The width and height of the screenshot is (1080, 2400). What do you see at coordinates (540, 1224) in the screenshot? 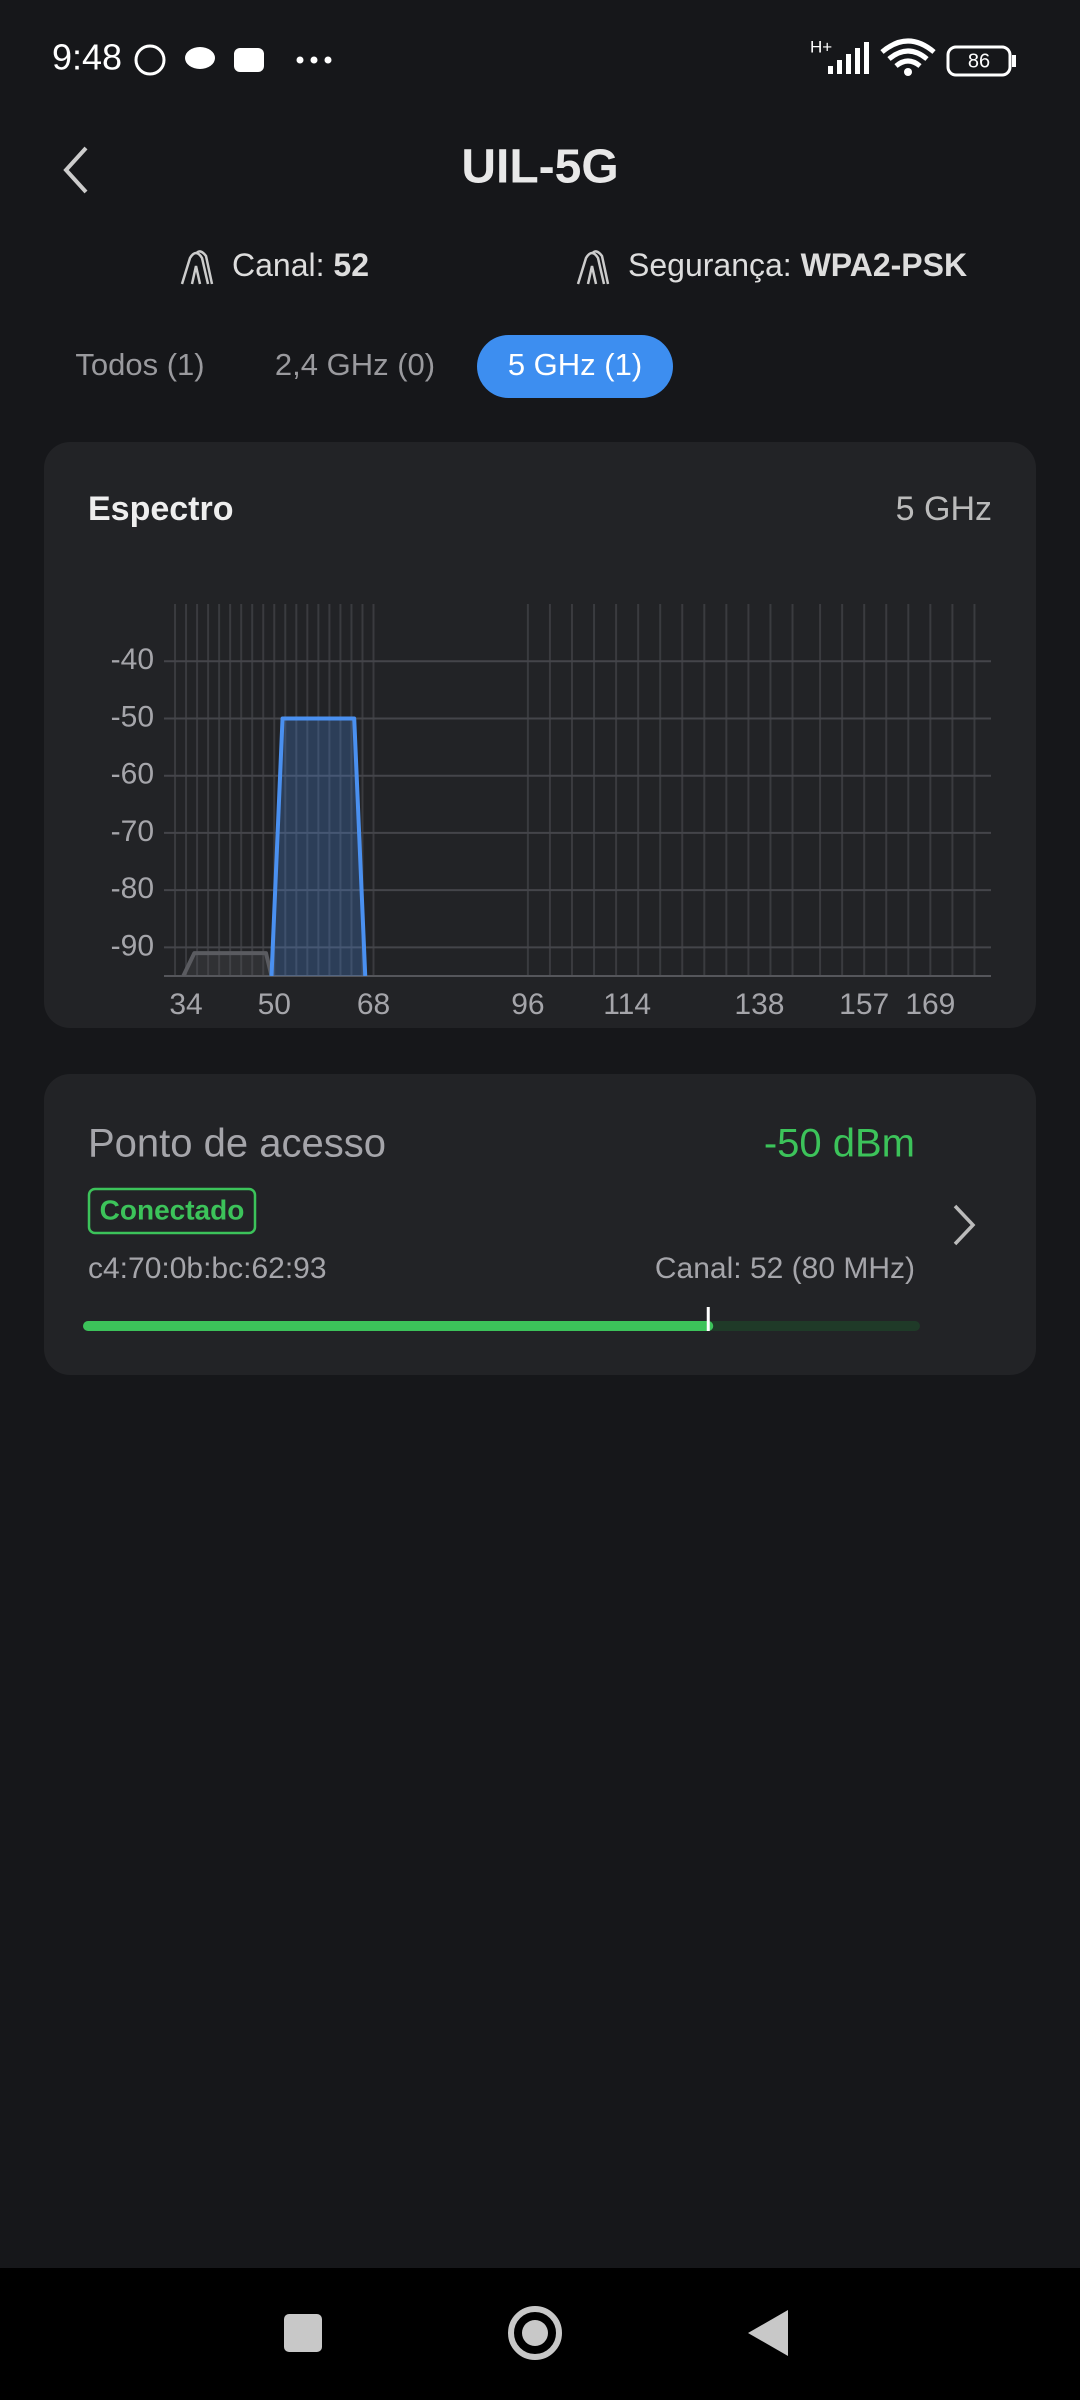
I see `access-point-card` at bounding box center [540, 1224].